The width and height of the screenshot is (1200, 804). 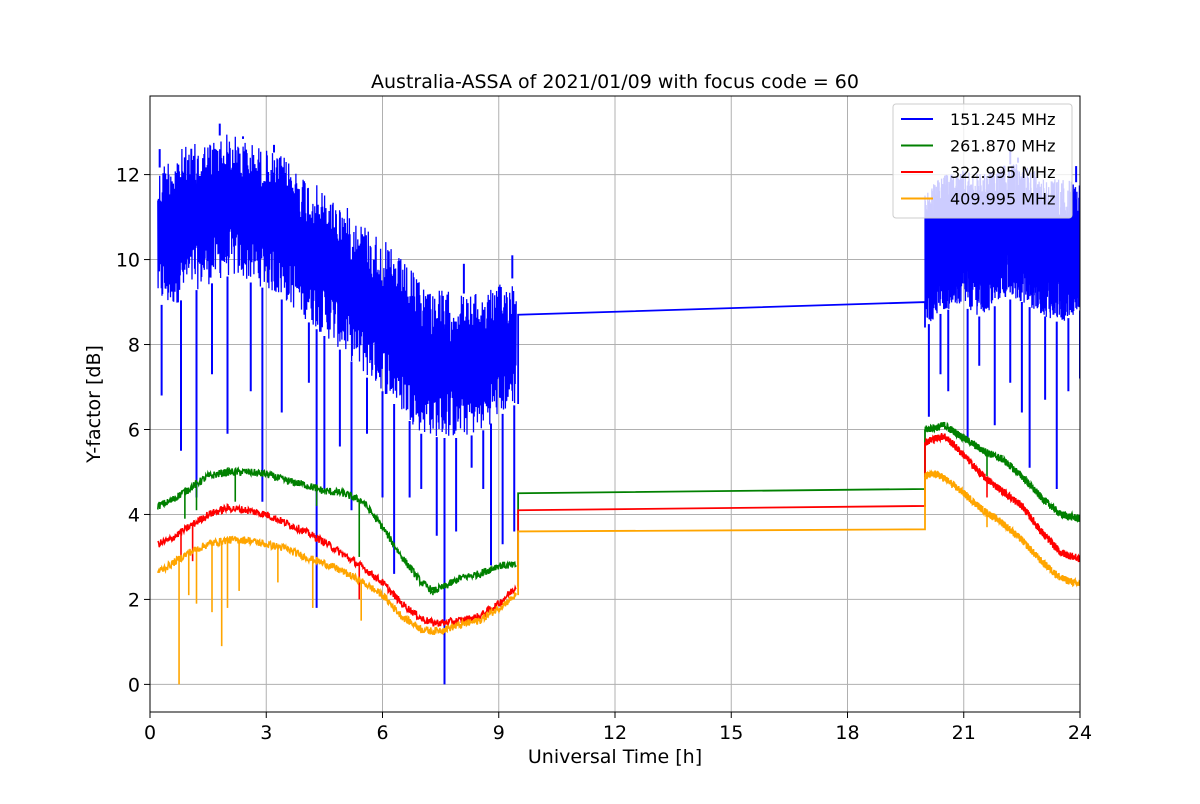 I want to click on x-tick-label: 0, so click(x=150, y=733).